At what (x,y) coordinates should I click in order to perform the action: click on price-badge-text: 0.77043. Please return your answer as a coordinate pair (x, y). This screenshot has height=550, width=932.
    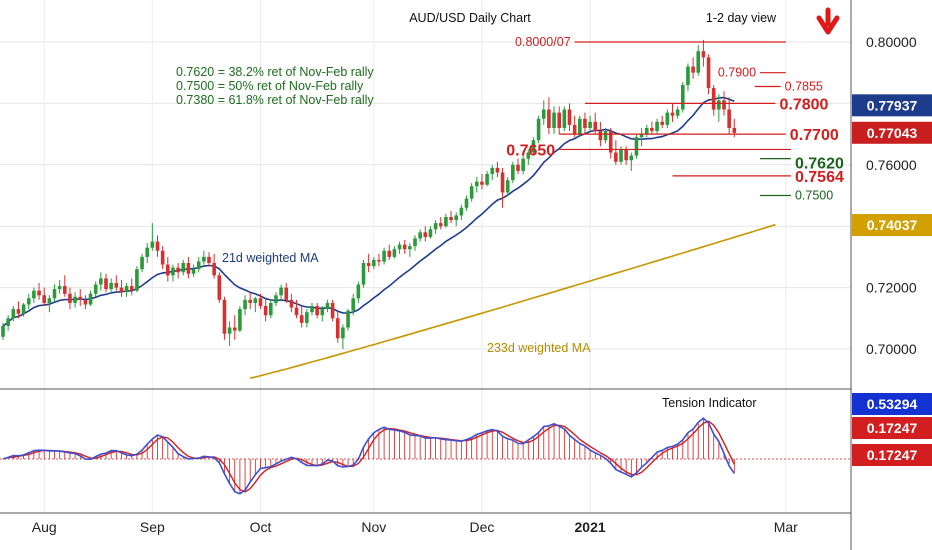
    Looking at the image, I should click on (892, 133).